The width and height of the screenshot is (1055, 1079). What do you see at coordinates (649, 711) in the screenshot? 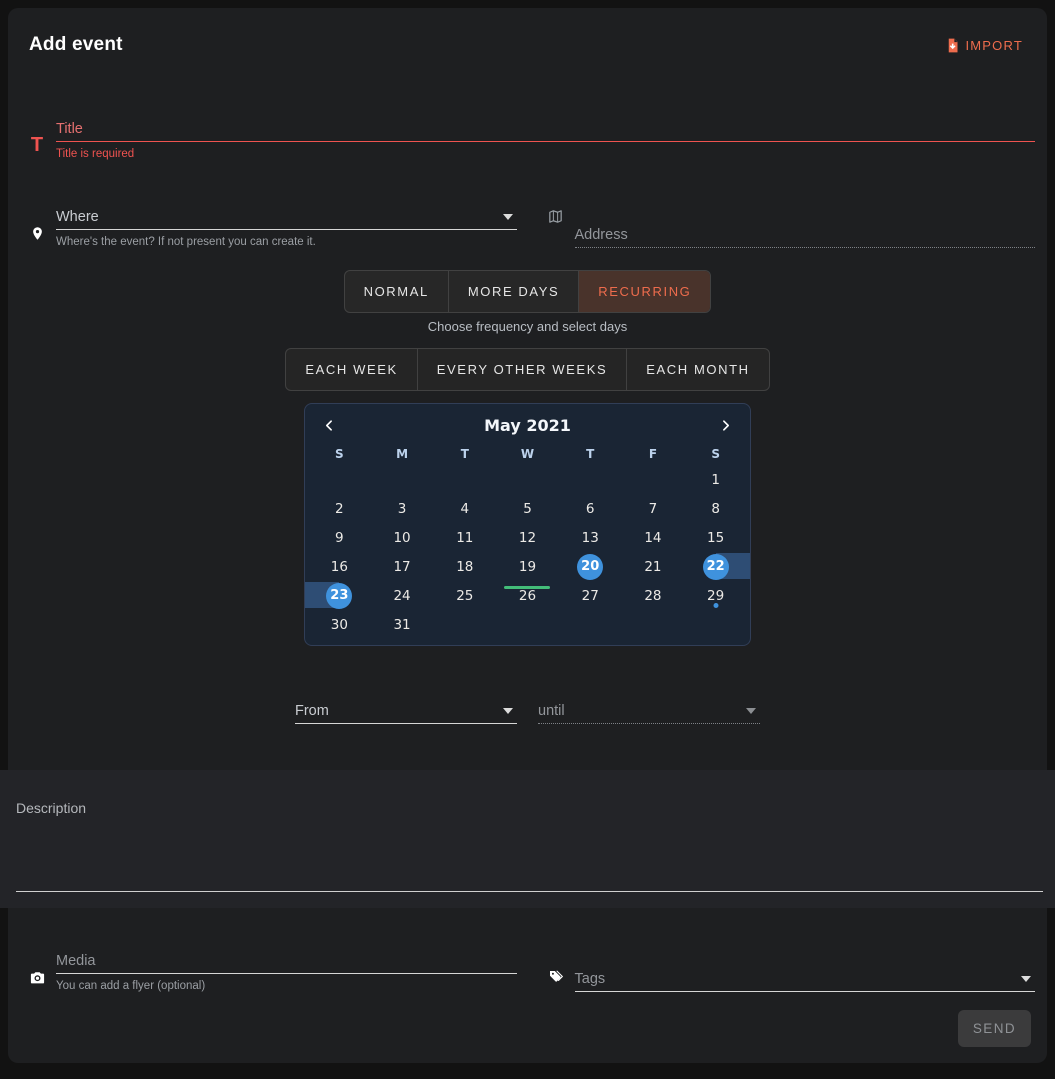
I see `until-select: until` at bounding box center [649, 711].